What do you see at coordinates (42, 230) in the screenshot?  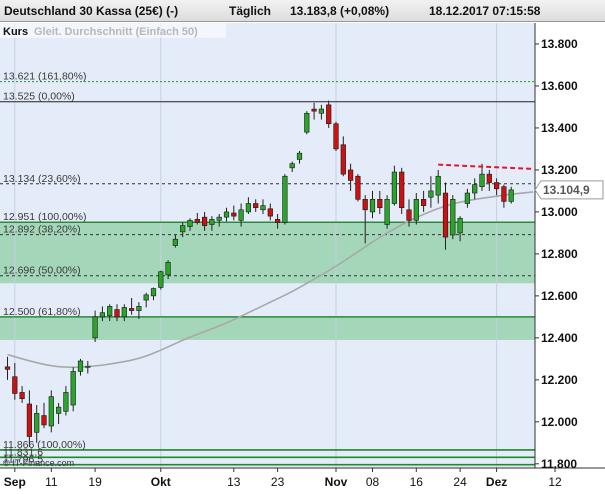 I see `fib-level-label: 12.892 (38,20%)` at bounding box center [42, 230].